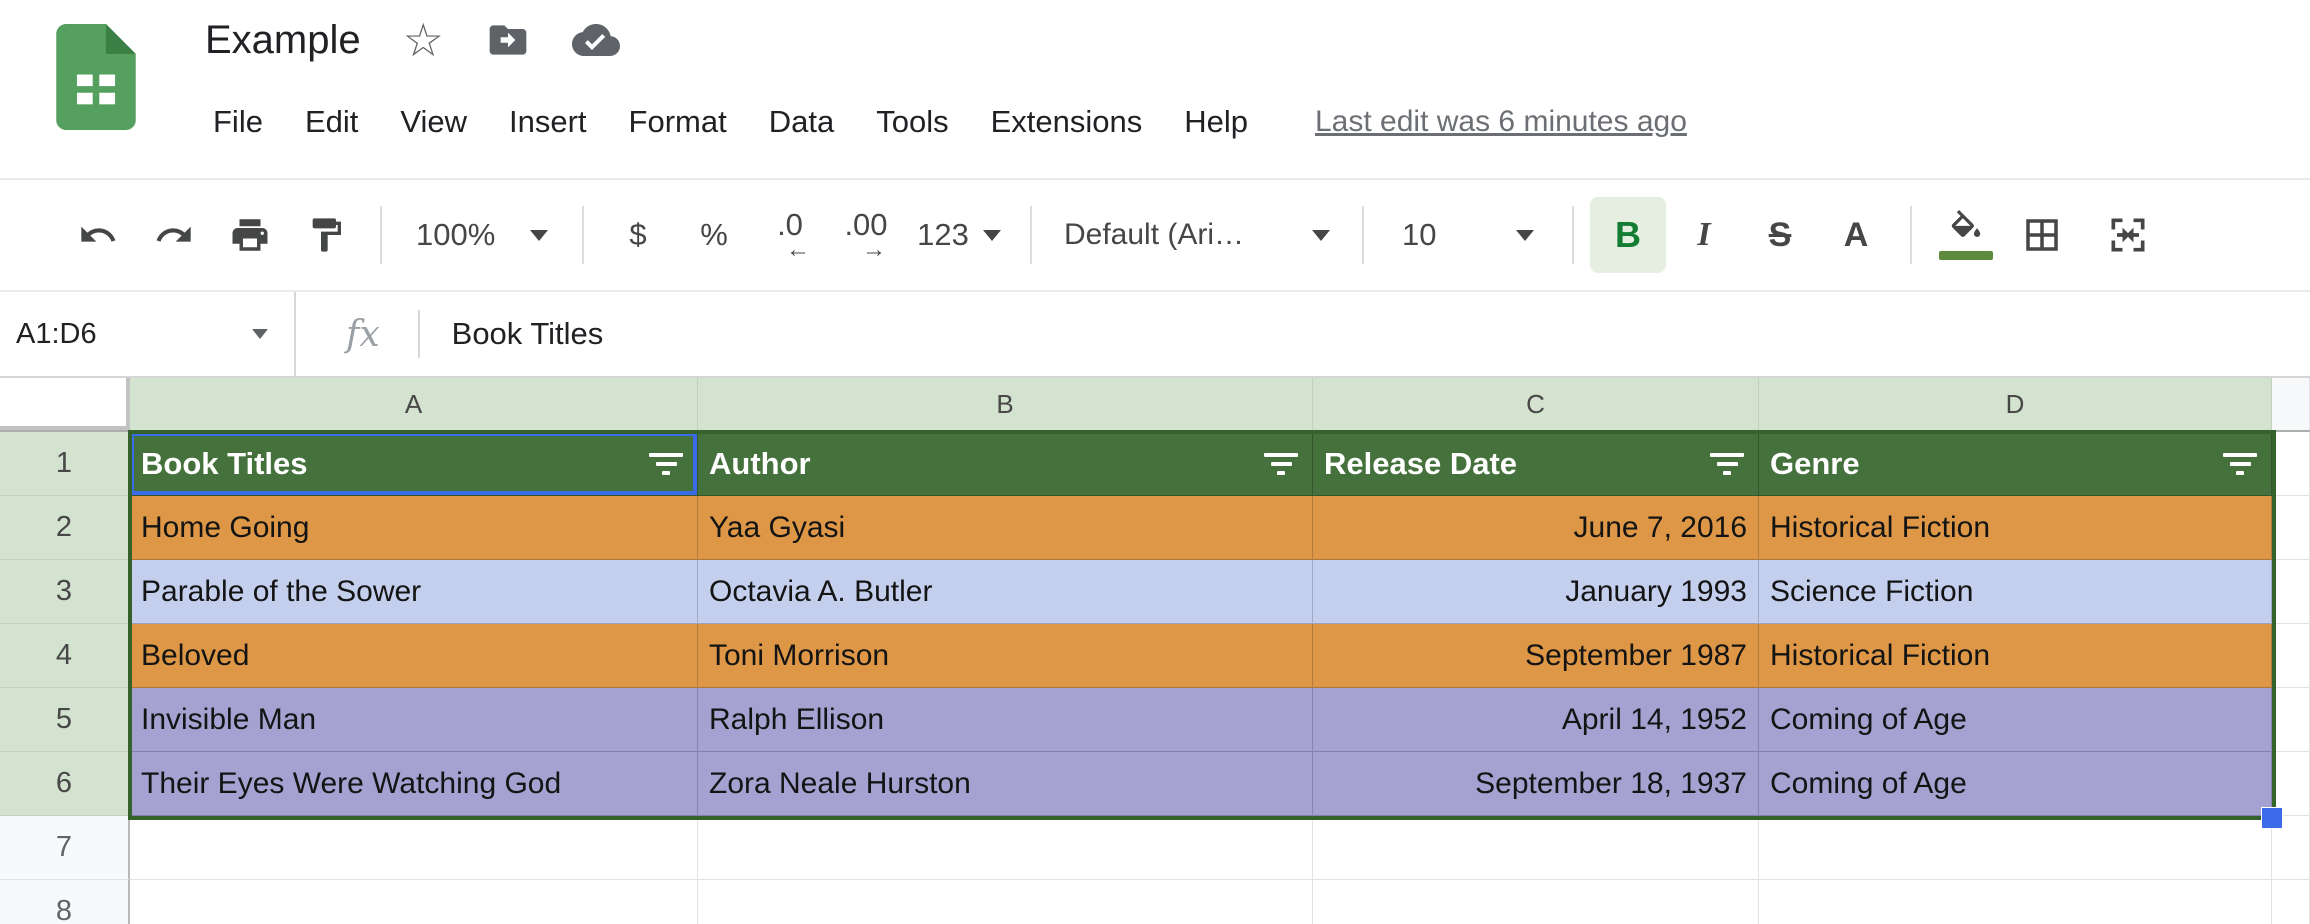 This screenshot has width=2310, height=924. What do you see at coordinates (414, 404) in the screenshot?
I see `column-header-a: A` at bounding box center [414, 404].